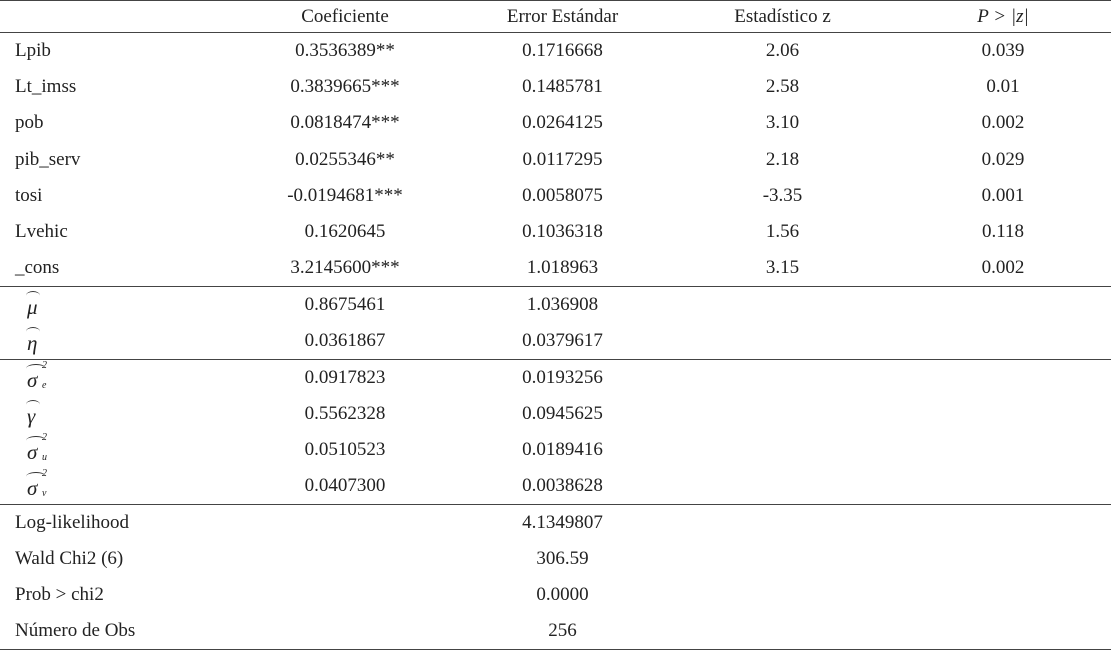  I want to click on value-cell: 0.118, so click(1003, 232).